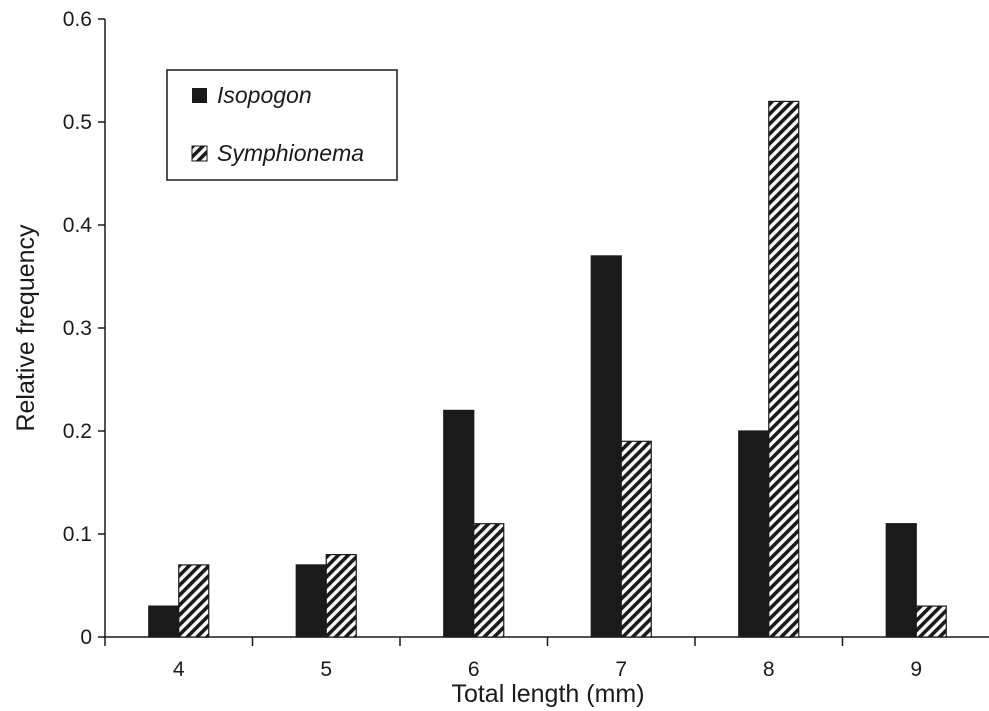  Describe the element at coordinates (916, 669) in the screenshot. I see `x-tick-label: 9` at that location.